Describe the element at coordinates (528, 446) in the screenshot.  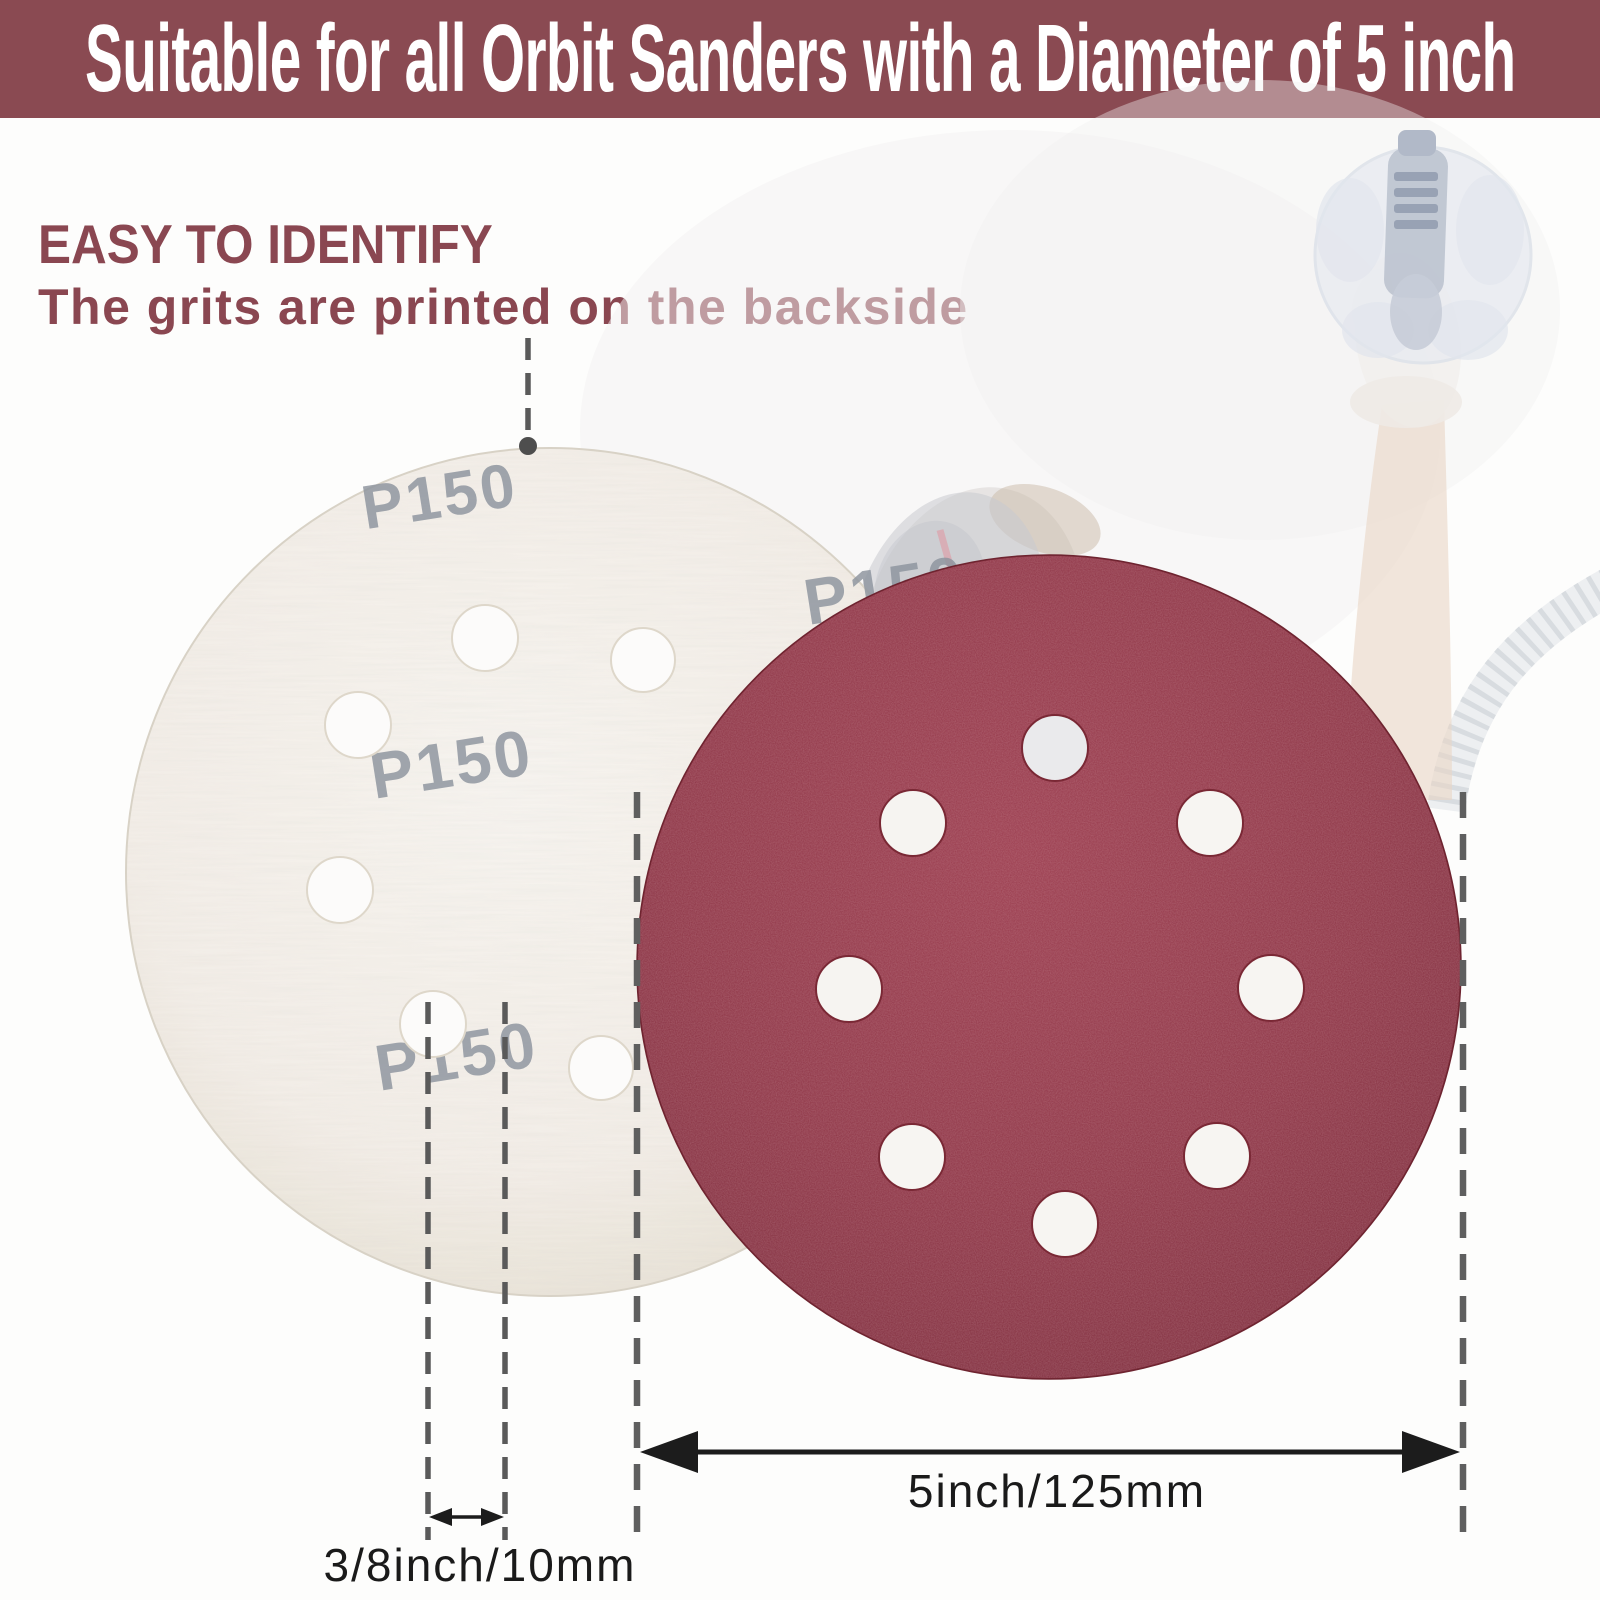
I see `pointer-dot` at that location.